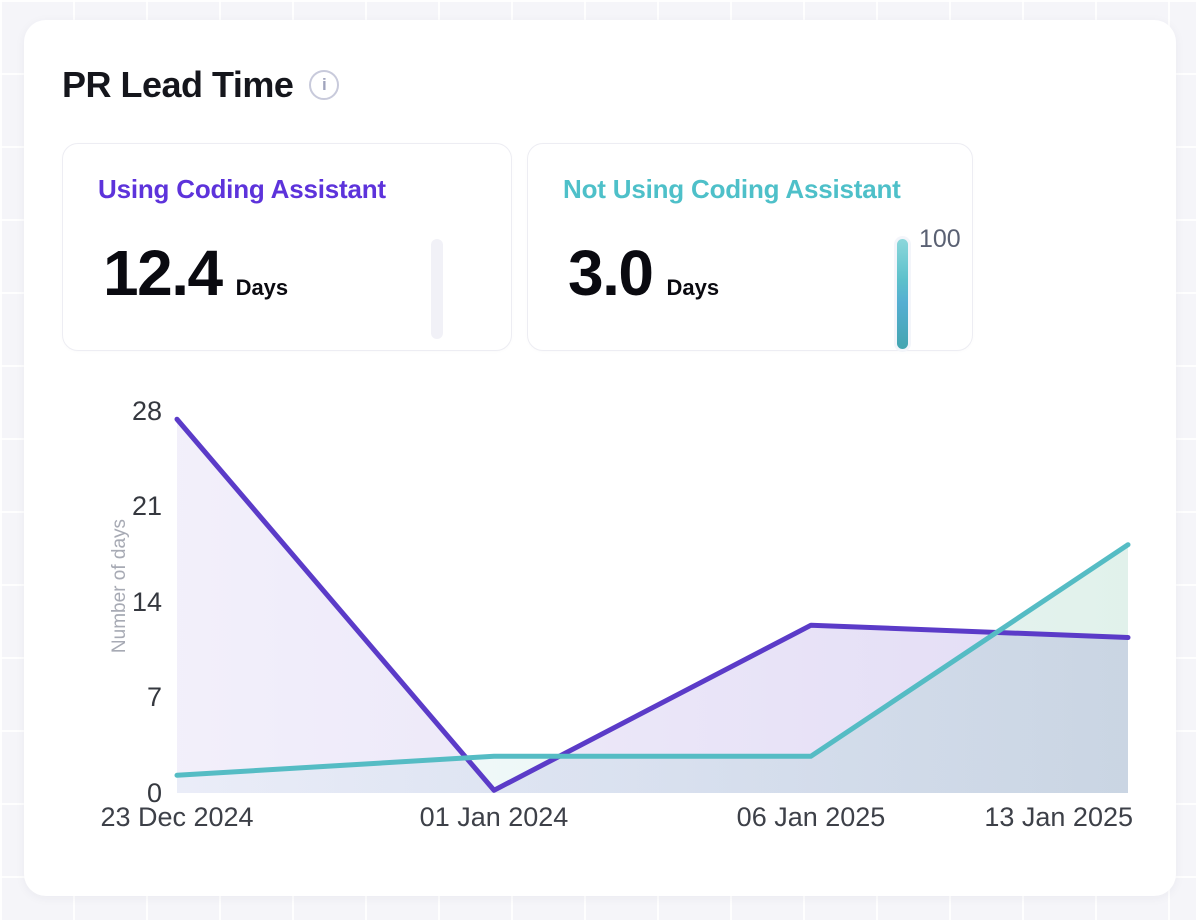 This screenshot has height=920, width=1196. I want to click on y-tick: 7, so click(154, 697).